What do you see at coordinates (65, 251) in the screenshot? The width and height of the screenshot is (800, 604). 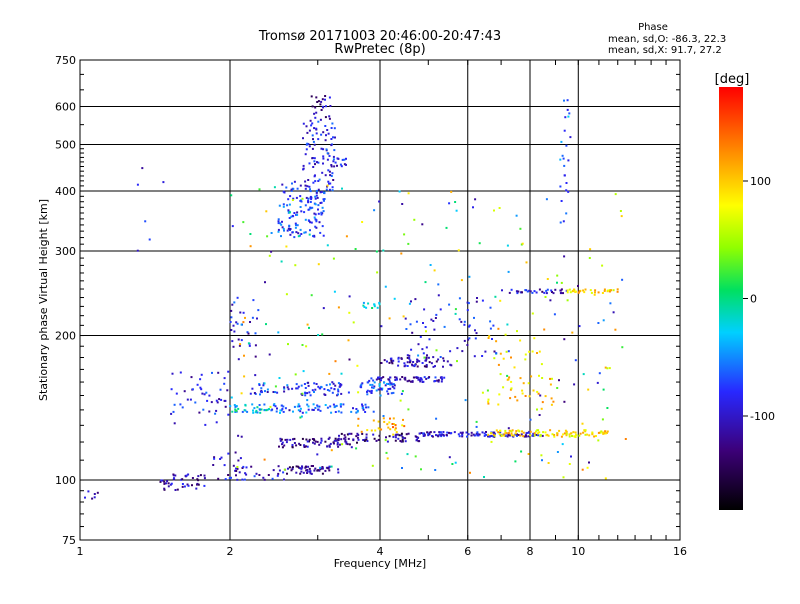 I see `y-tick-label: 300` at bounding box center [65, 251].